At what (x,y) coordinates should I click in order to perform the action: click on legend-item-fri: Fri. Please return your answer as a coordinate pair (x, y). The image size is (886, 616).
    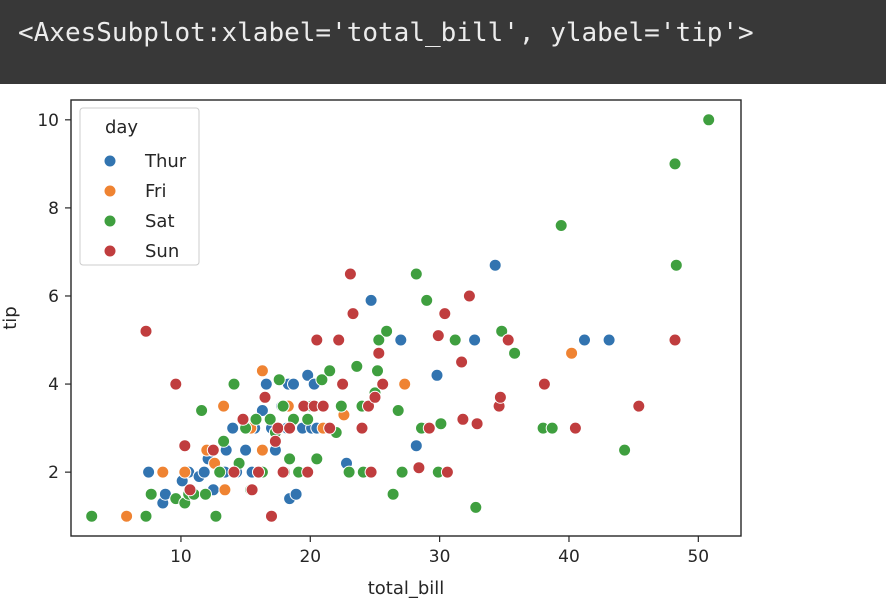
    Looking at the image, I should click on (134, 191).